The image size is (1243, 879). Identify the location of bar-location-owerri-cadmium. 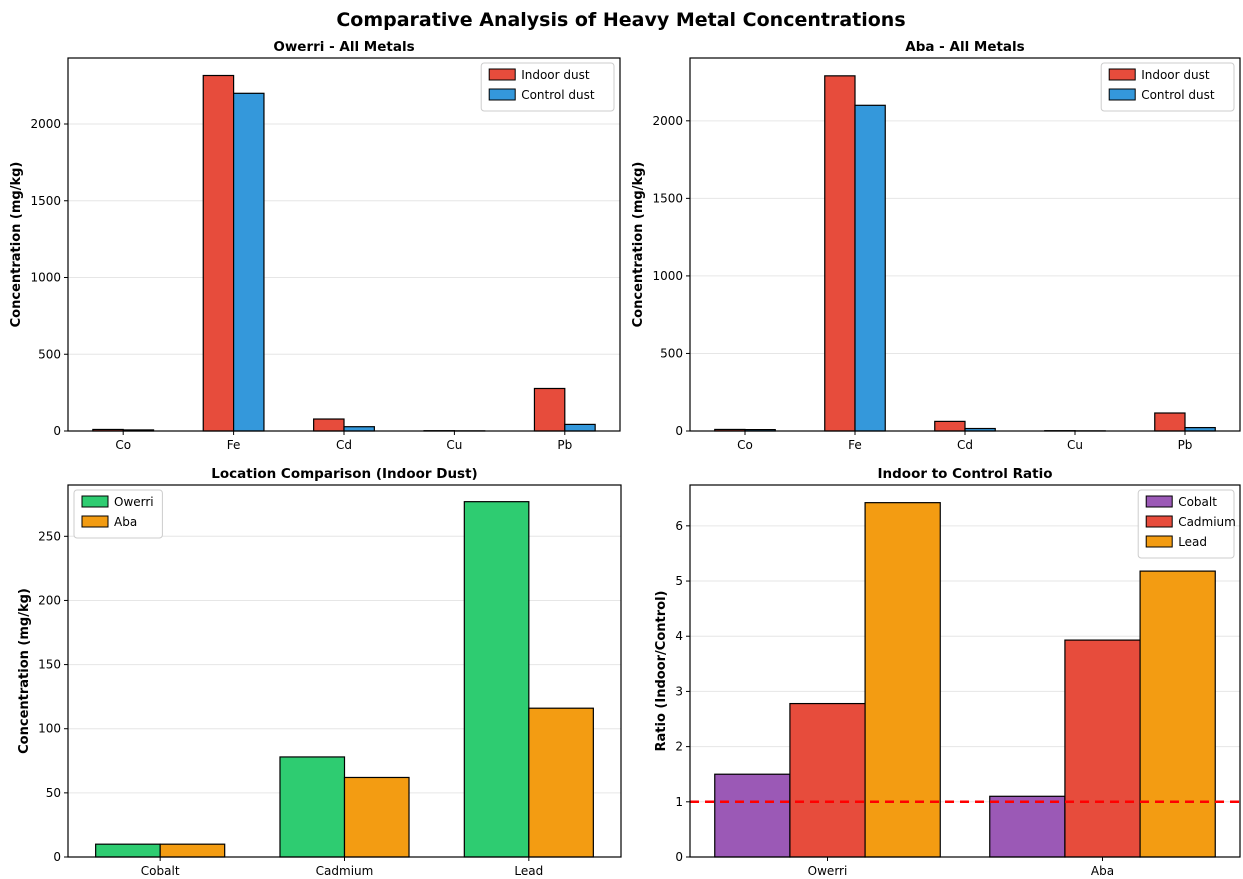
(312, 807).